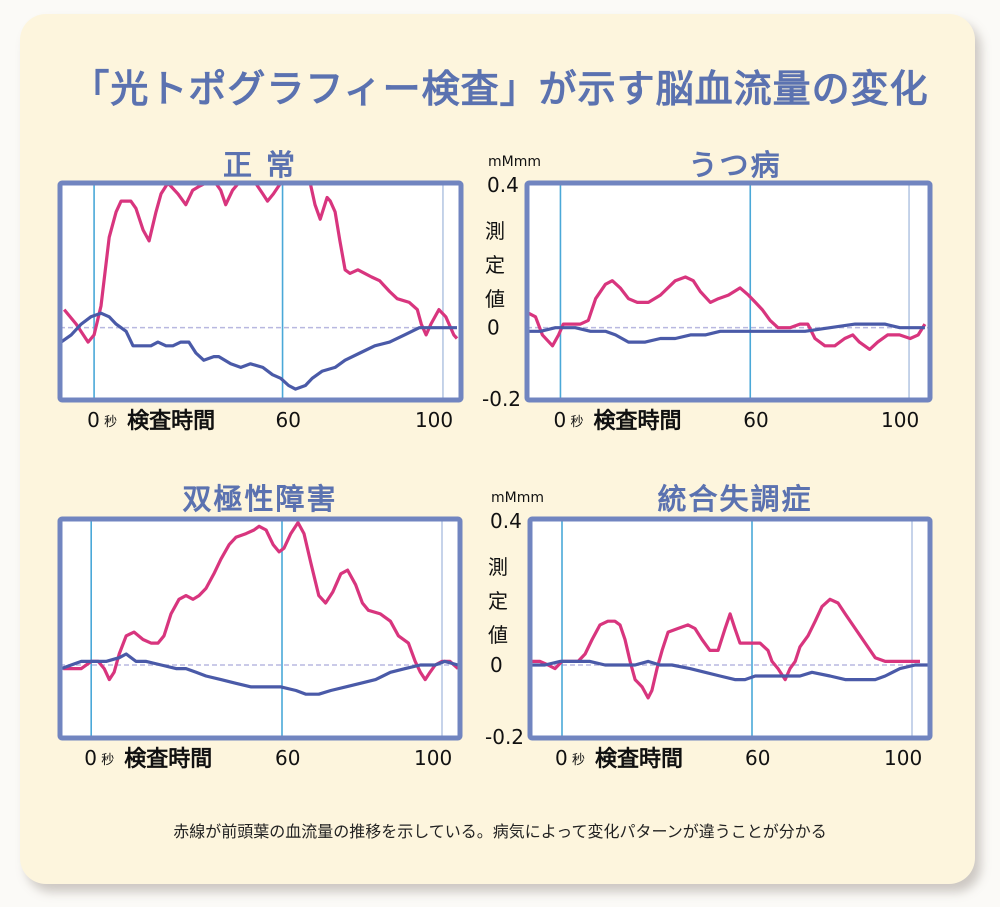  I want to click on page-title: 「光トポグラフィー検査」が示す脳血流量の変化, so click(500, 89).